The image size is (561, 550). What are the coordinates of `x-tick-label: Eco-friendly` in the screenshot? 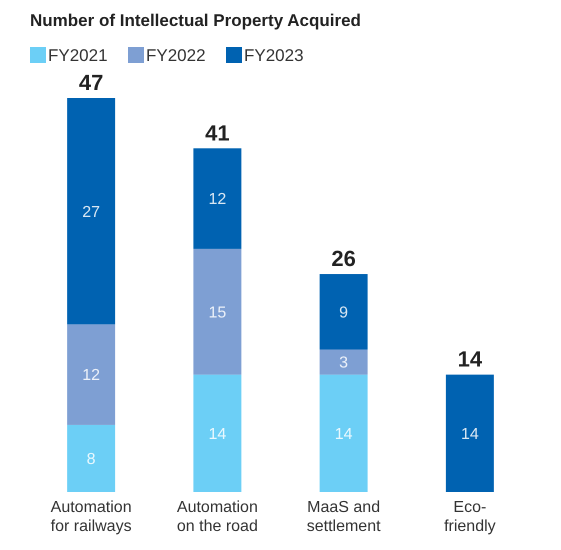 It's located at (470, 517).